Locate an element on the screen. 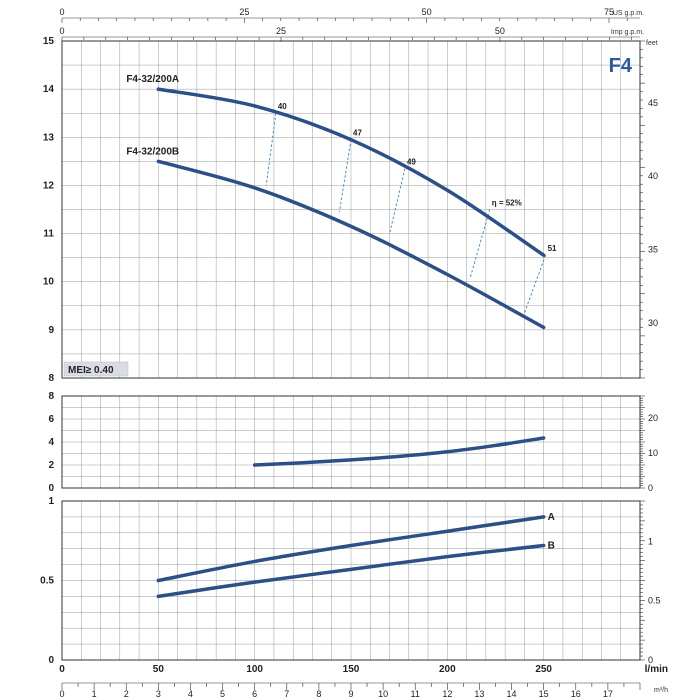  power-y-tick-label: 1 is located at coordinates (51, 501).